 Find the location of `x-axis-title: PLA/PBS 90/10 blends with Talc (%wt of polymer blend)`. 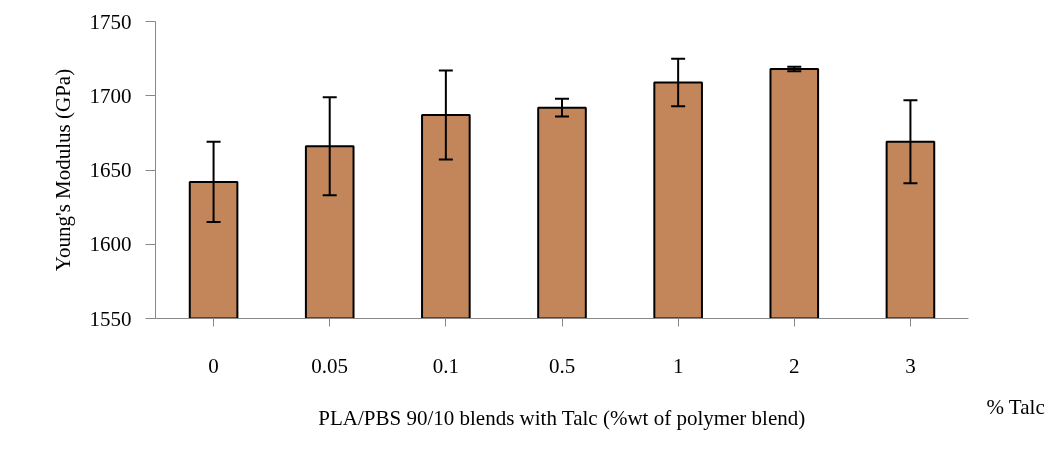

x-axis-title: PLA/PBS 90/10 blends with Talc (%wt of polymer blend) is located at coordinates (562, 417).